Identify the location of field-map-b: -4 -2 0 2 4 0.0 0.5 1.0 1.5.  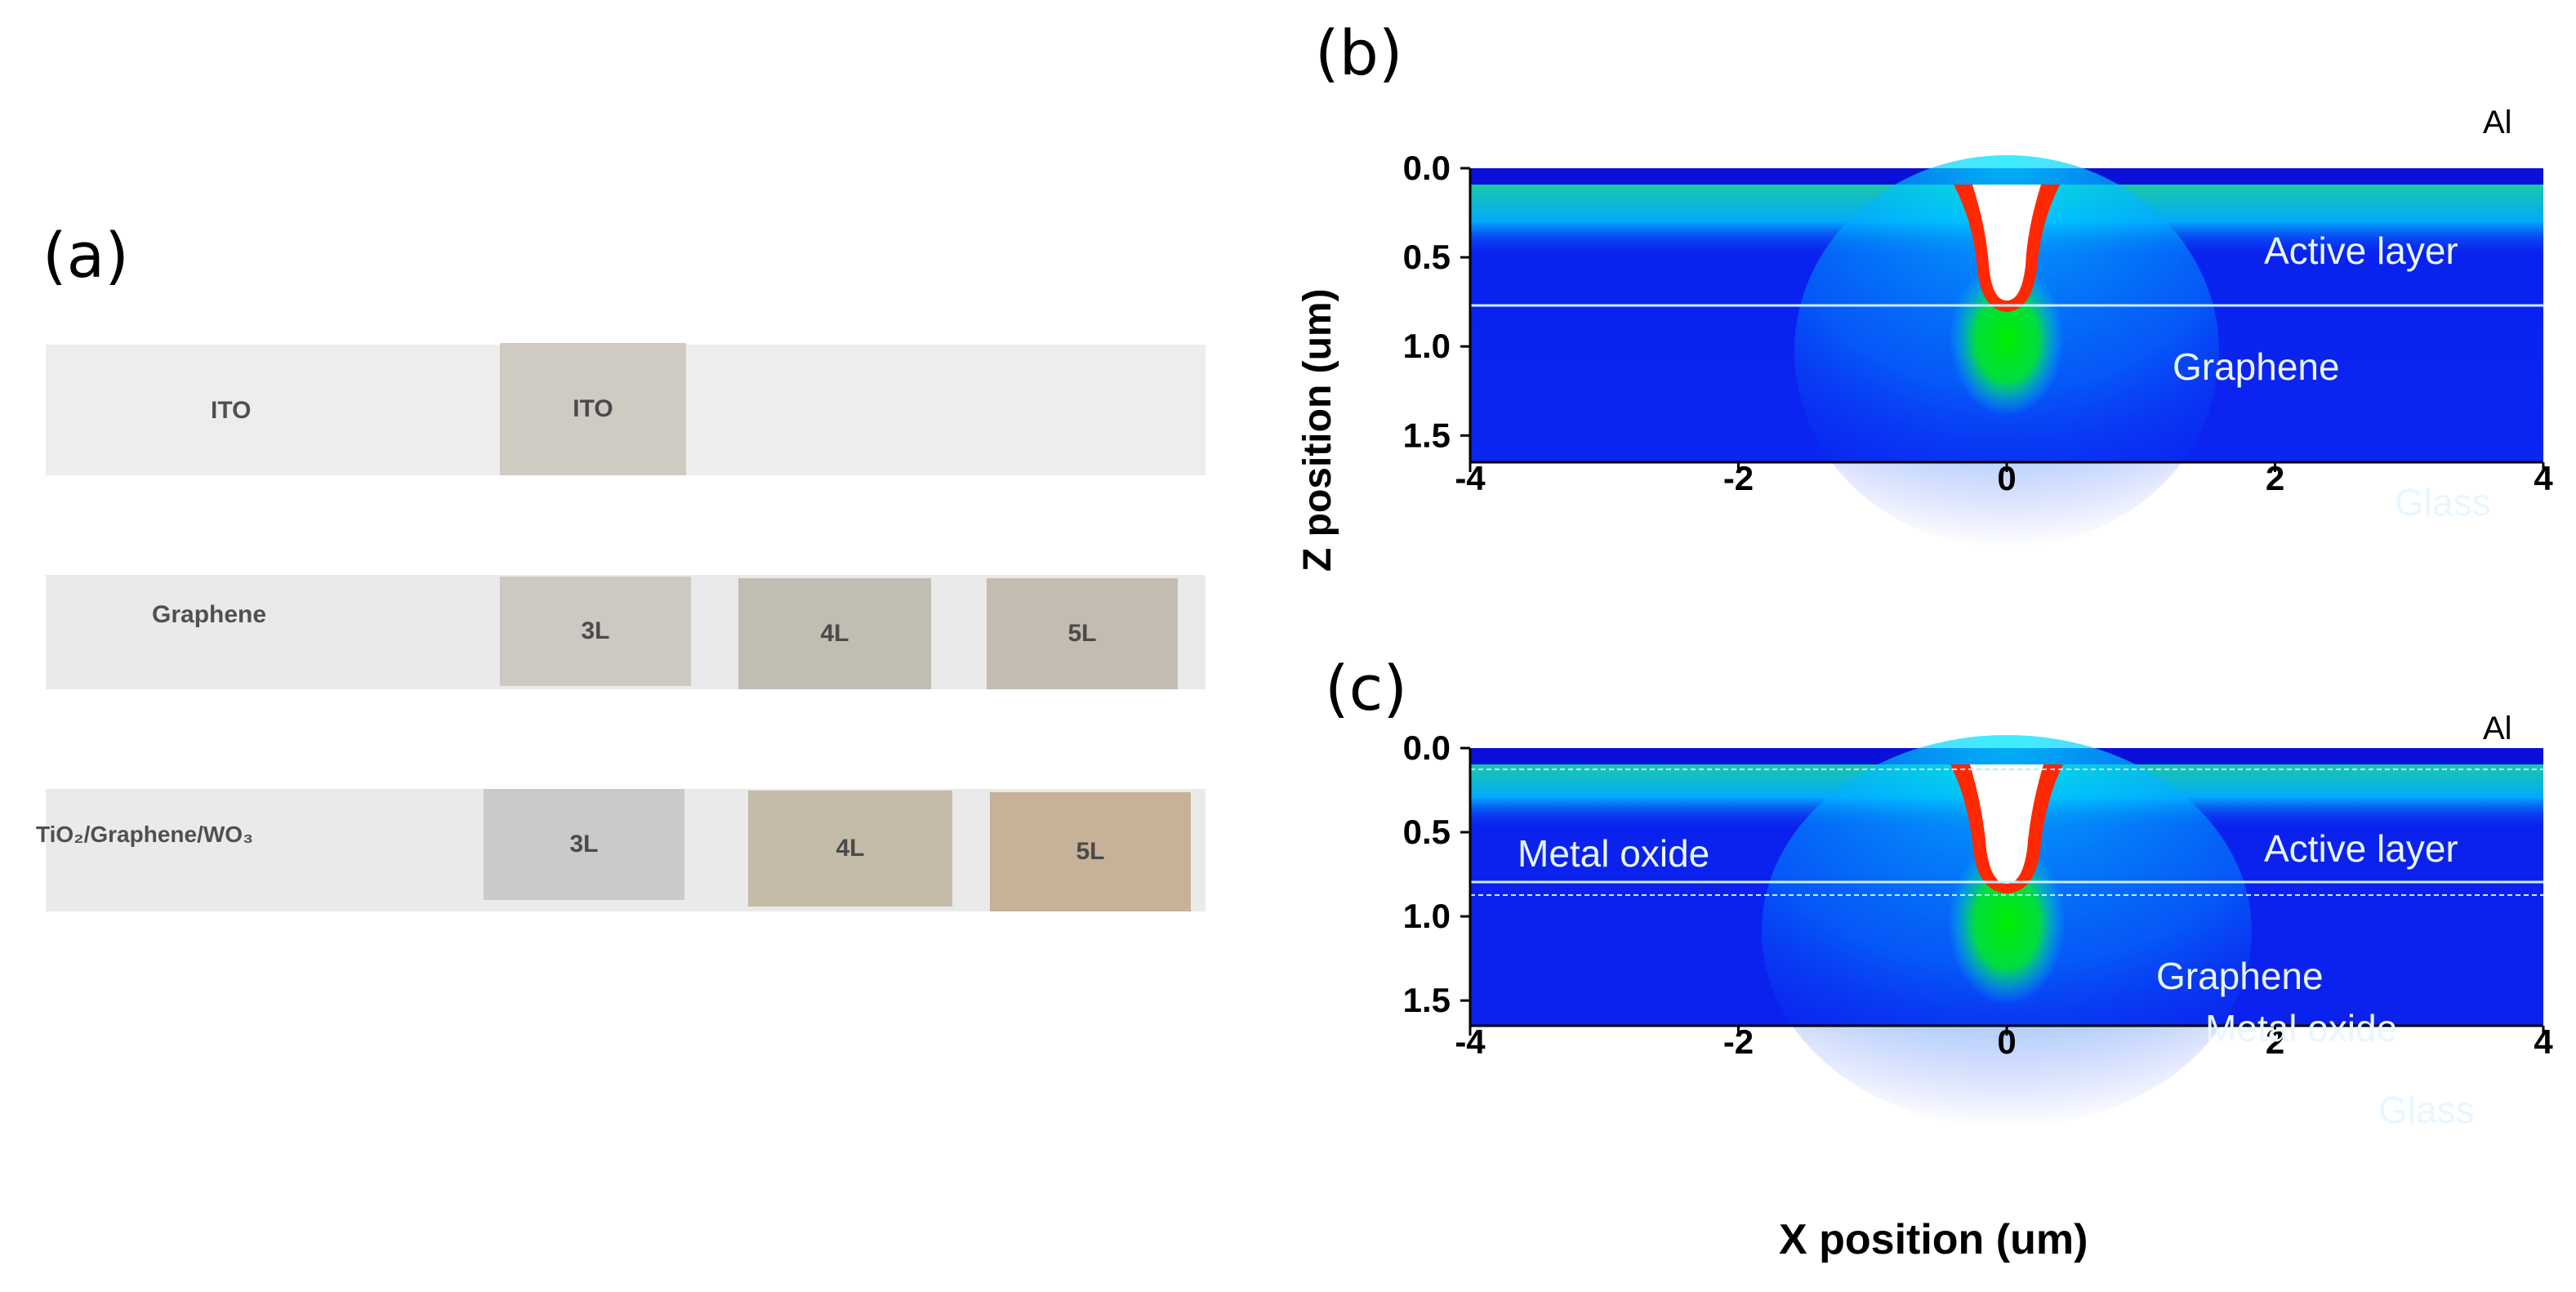
(1978, 348).